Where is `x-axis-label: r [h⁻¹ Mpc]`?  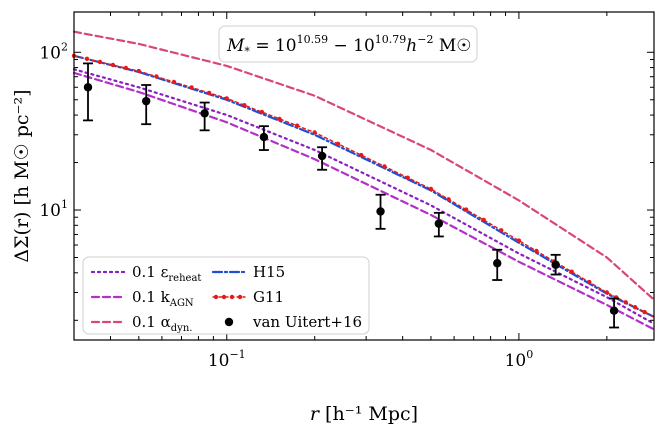
x-axis-label: r [h⁻¹ Mpc] is located at coordinates (364, 414).